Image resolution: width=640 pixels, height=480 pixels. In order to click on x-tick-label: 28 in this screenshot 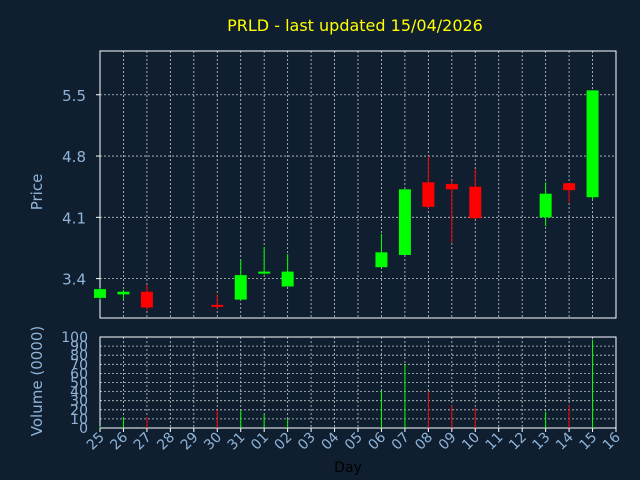, I will do `click(166, 442)`.